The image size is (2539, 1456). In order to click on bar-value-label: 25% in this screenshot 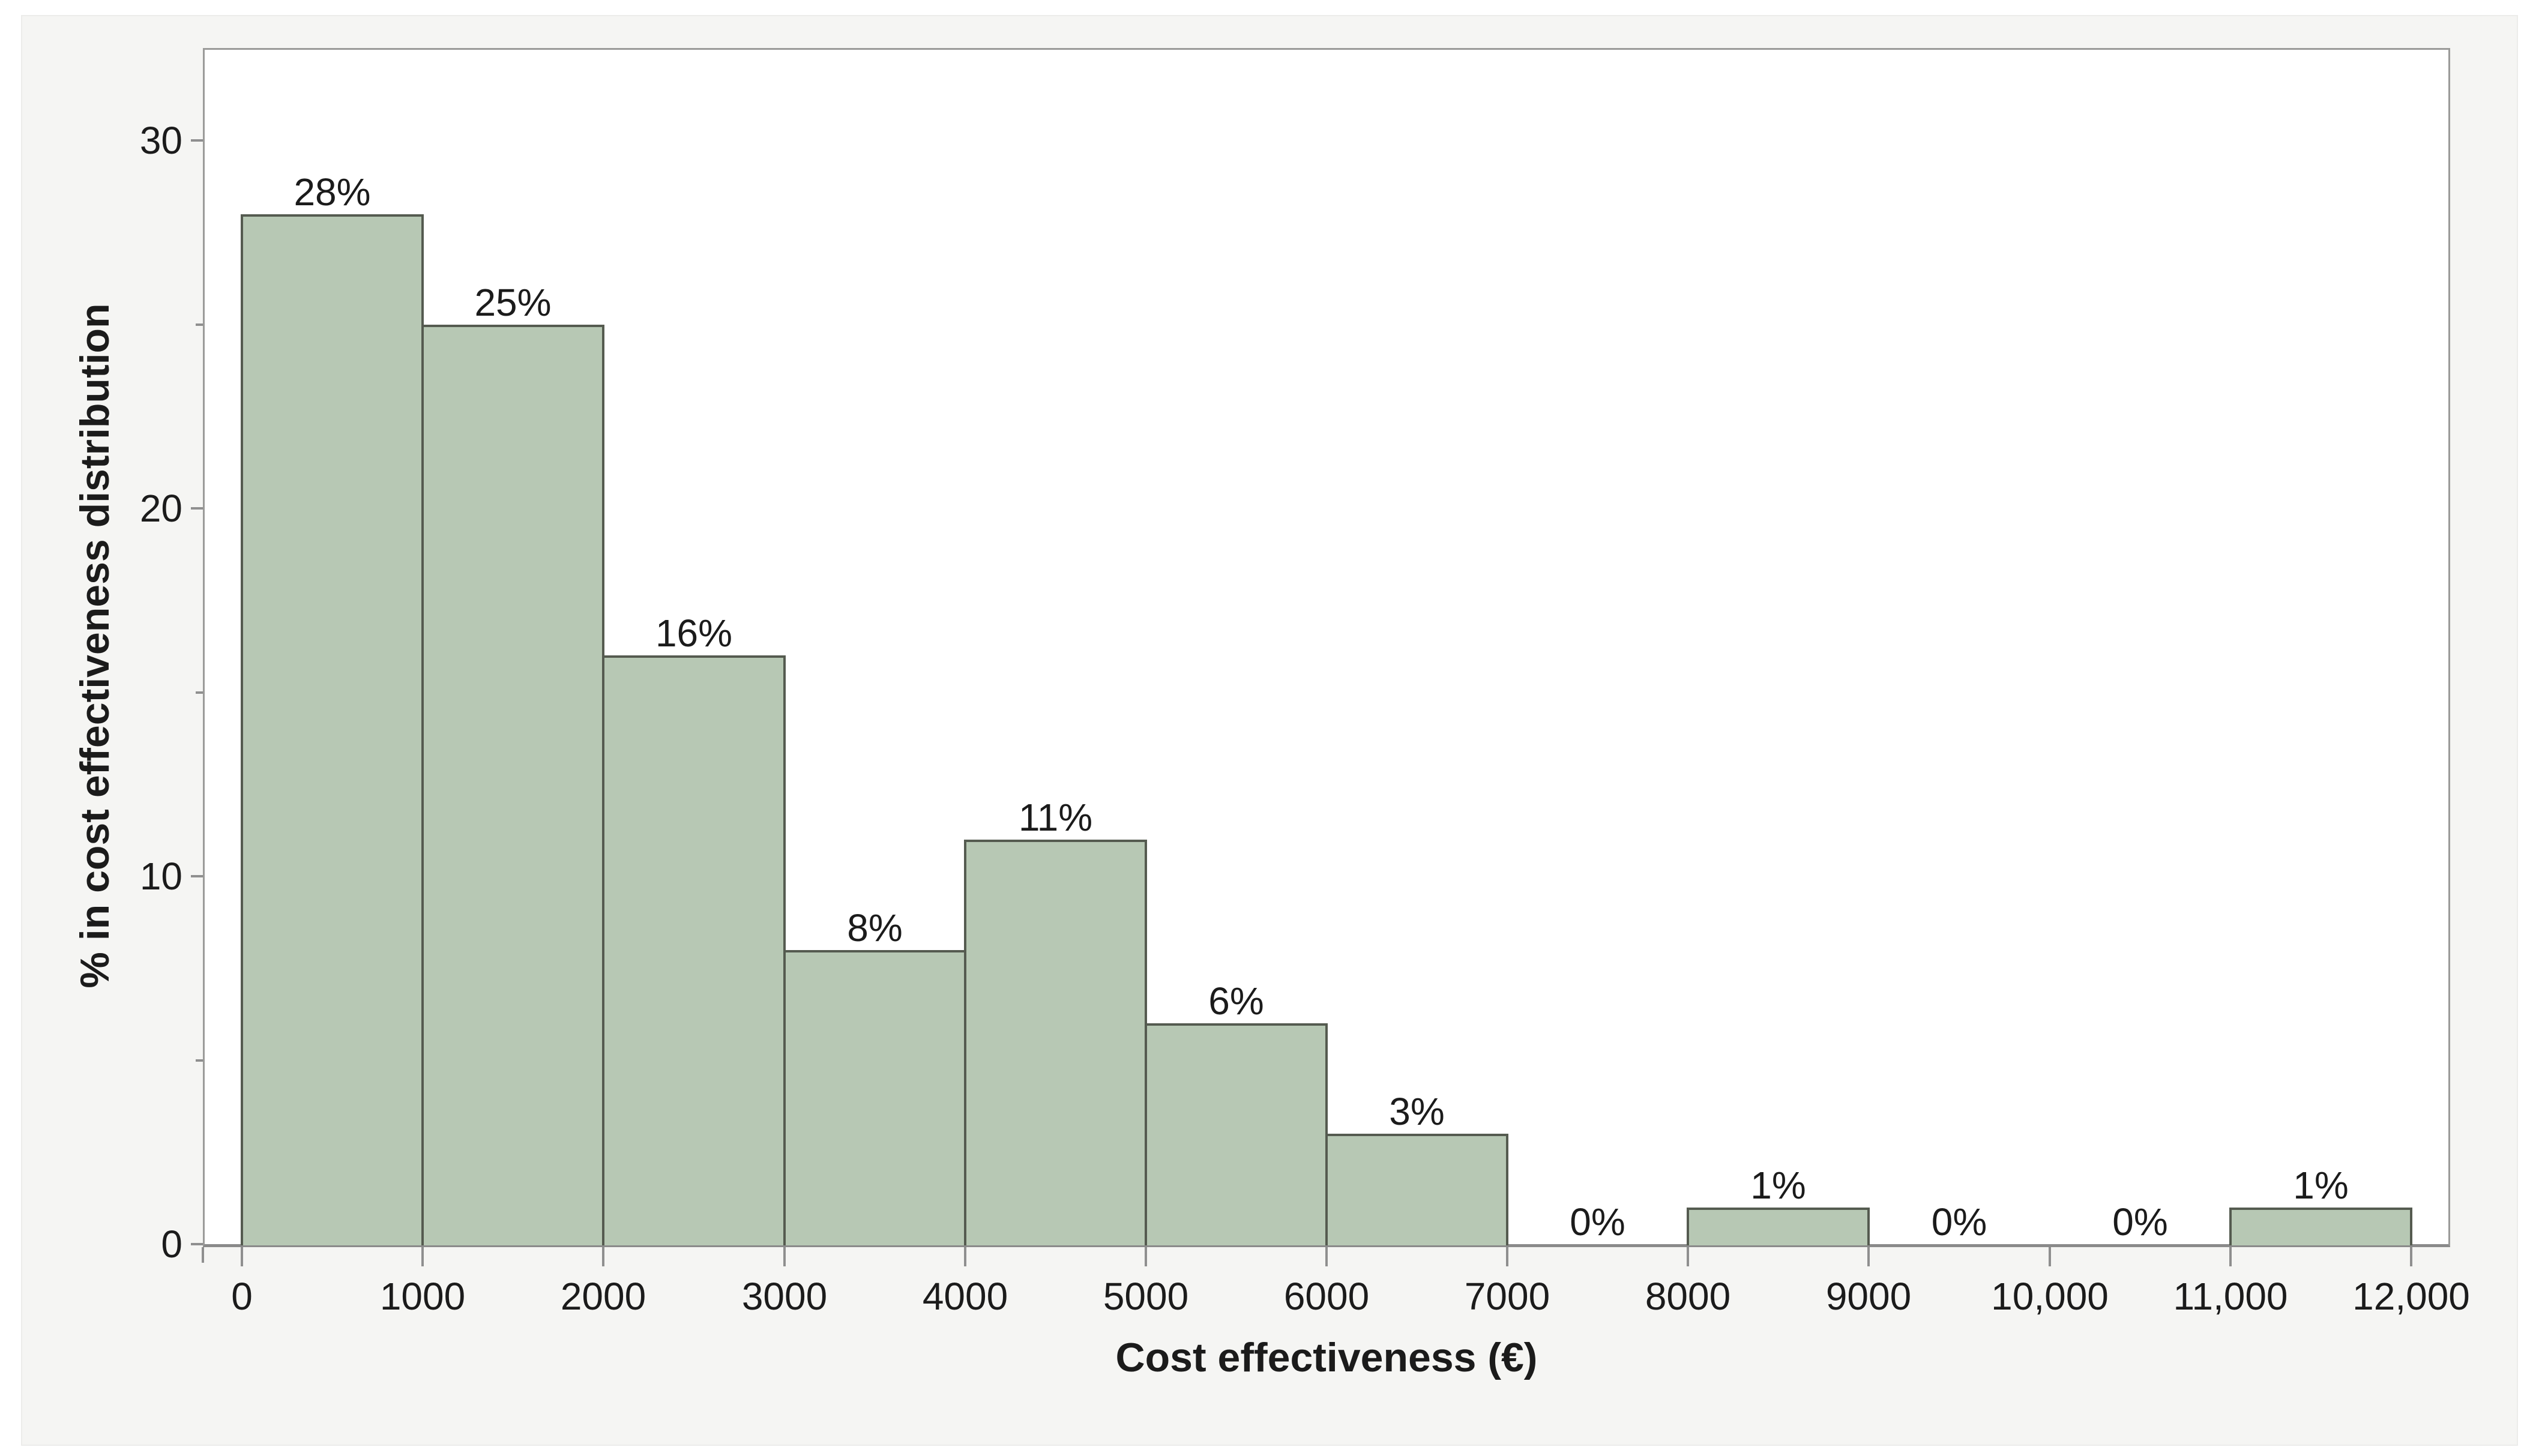, I will do `click(513, 302)`.